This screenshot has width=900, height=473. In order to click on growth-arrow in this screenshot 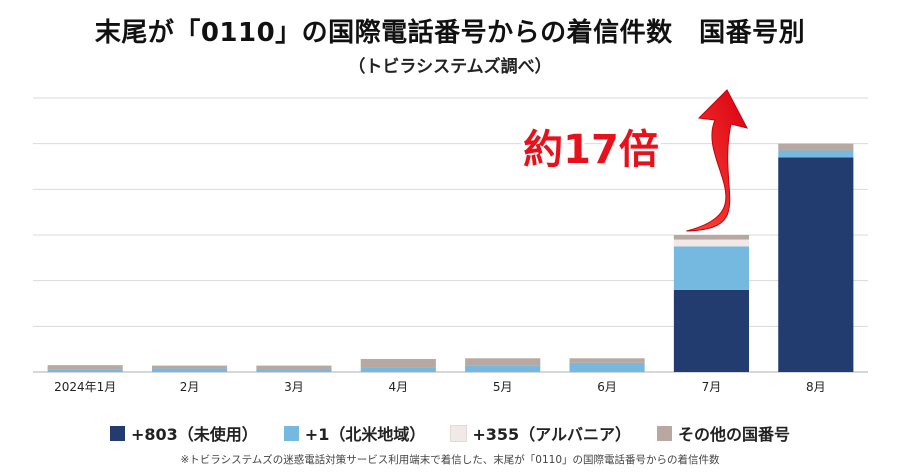, I will do `click(717, 160)`.